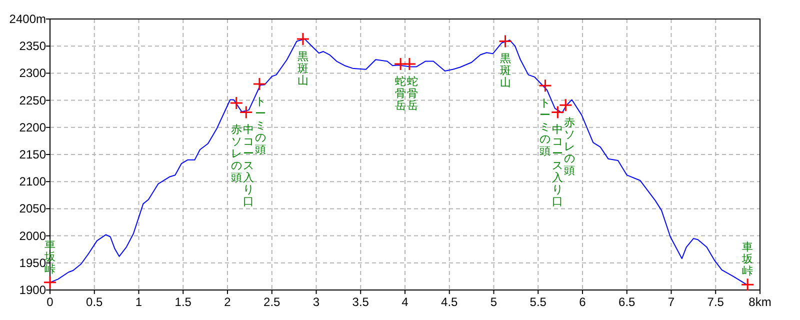 This screenshot has width=800, height=320. I want to click on x-tick-label: 2, so click(228, 302).